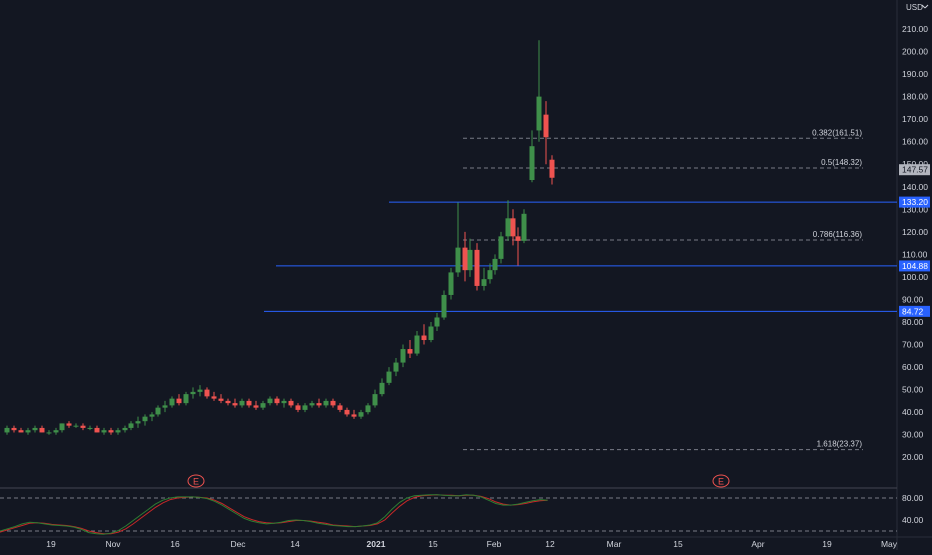  I want to click on earnings-marker-label: E, so click(196, 482).